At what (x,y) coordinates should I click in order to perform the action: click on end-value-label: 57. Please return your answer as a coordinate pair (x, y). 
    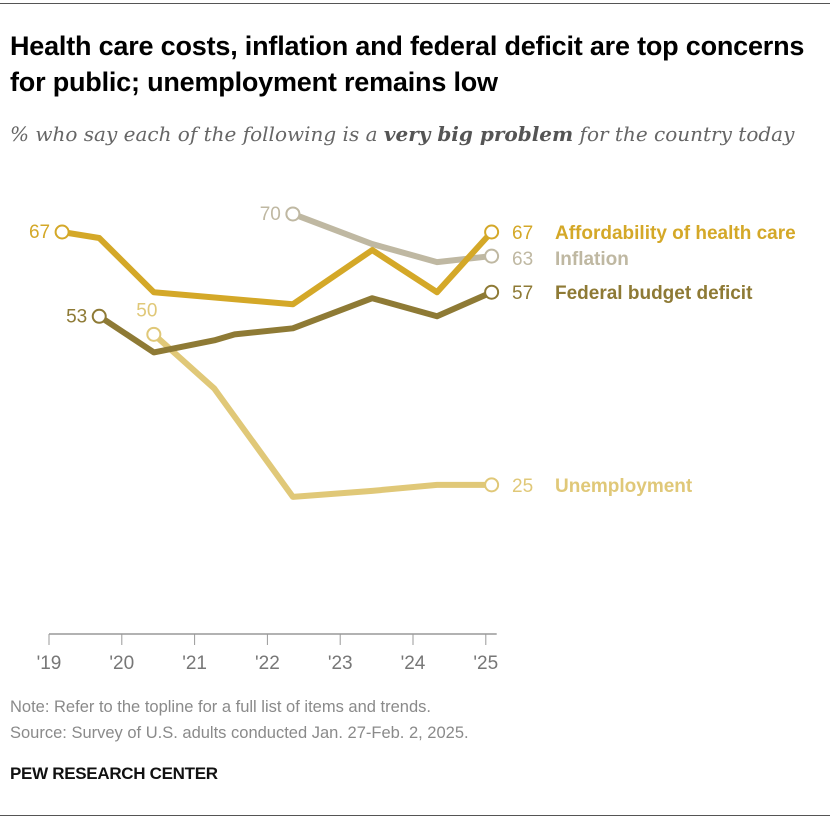
    Looking at the image, I should click on (522, 293).